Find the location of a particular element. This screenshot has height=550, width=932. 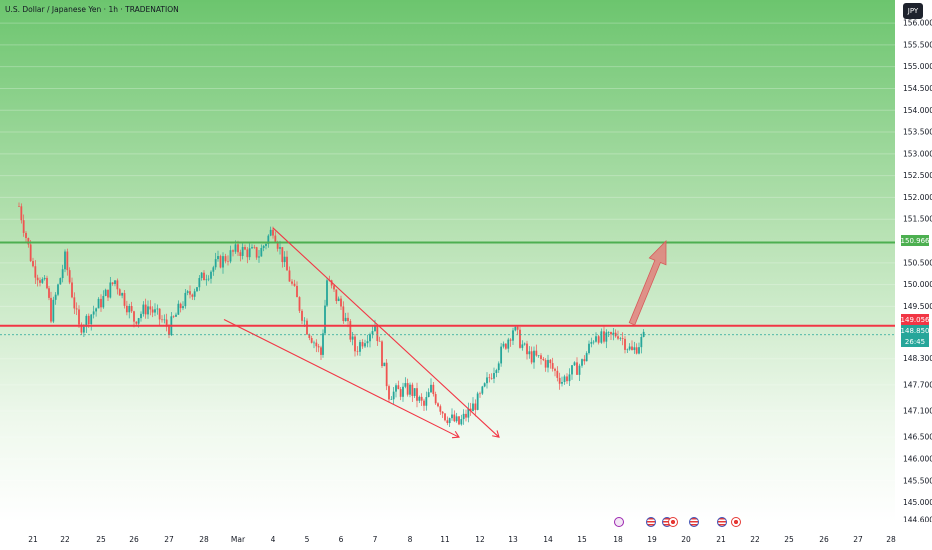

currency-button: JPY is located at coordinates (913, 11).